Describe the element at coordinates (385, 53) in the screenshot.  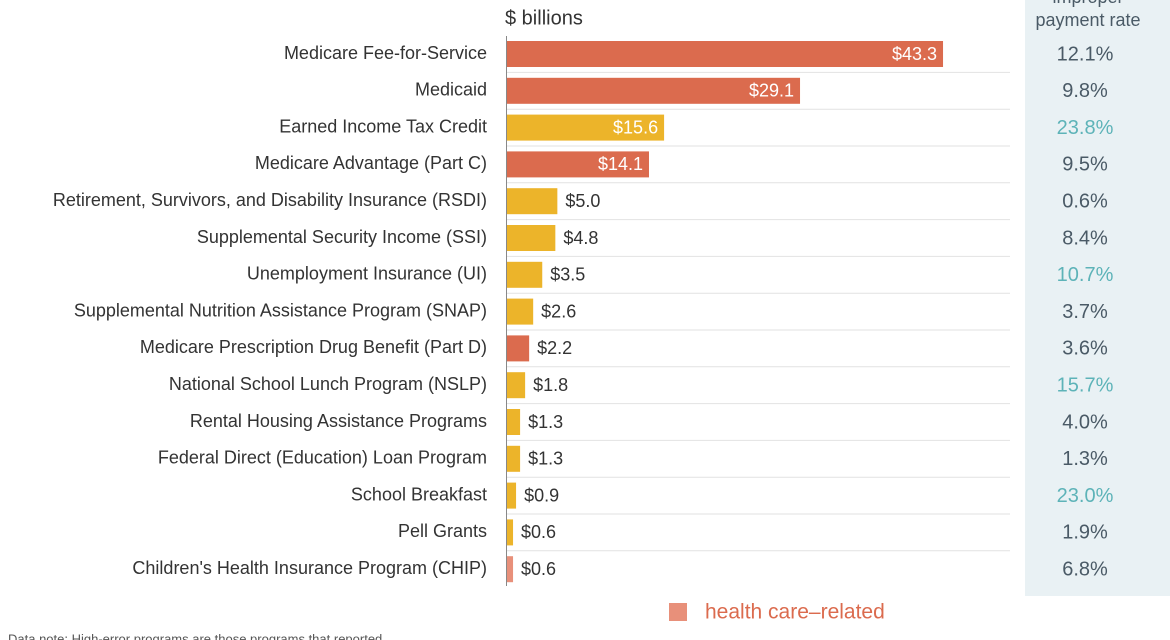
I see `category-label: Medicare Fee-for-Service` at that location.